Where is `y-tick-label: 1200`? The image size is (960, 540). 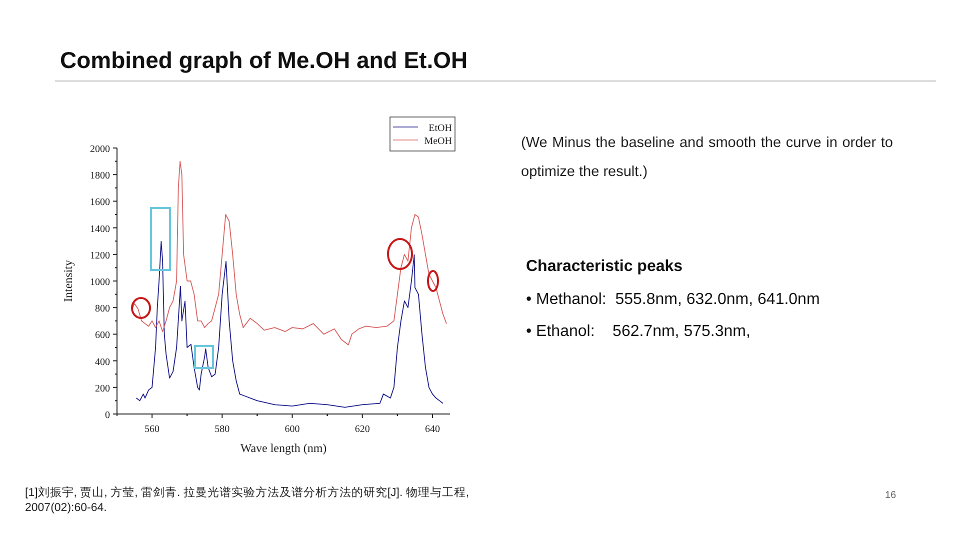 y-tick-label: 1200 is located at coordinates (100, 256).